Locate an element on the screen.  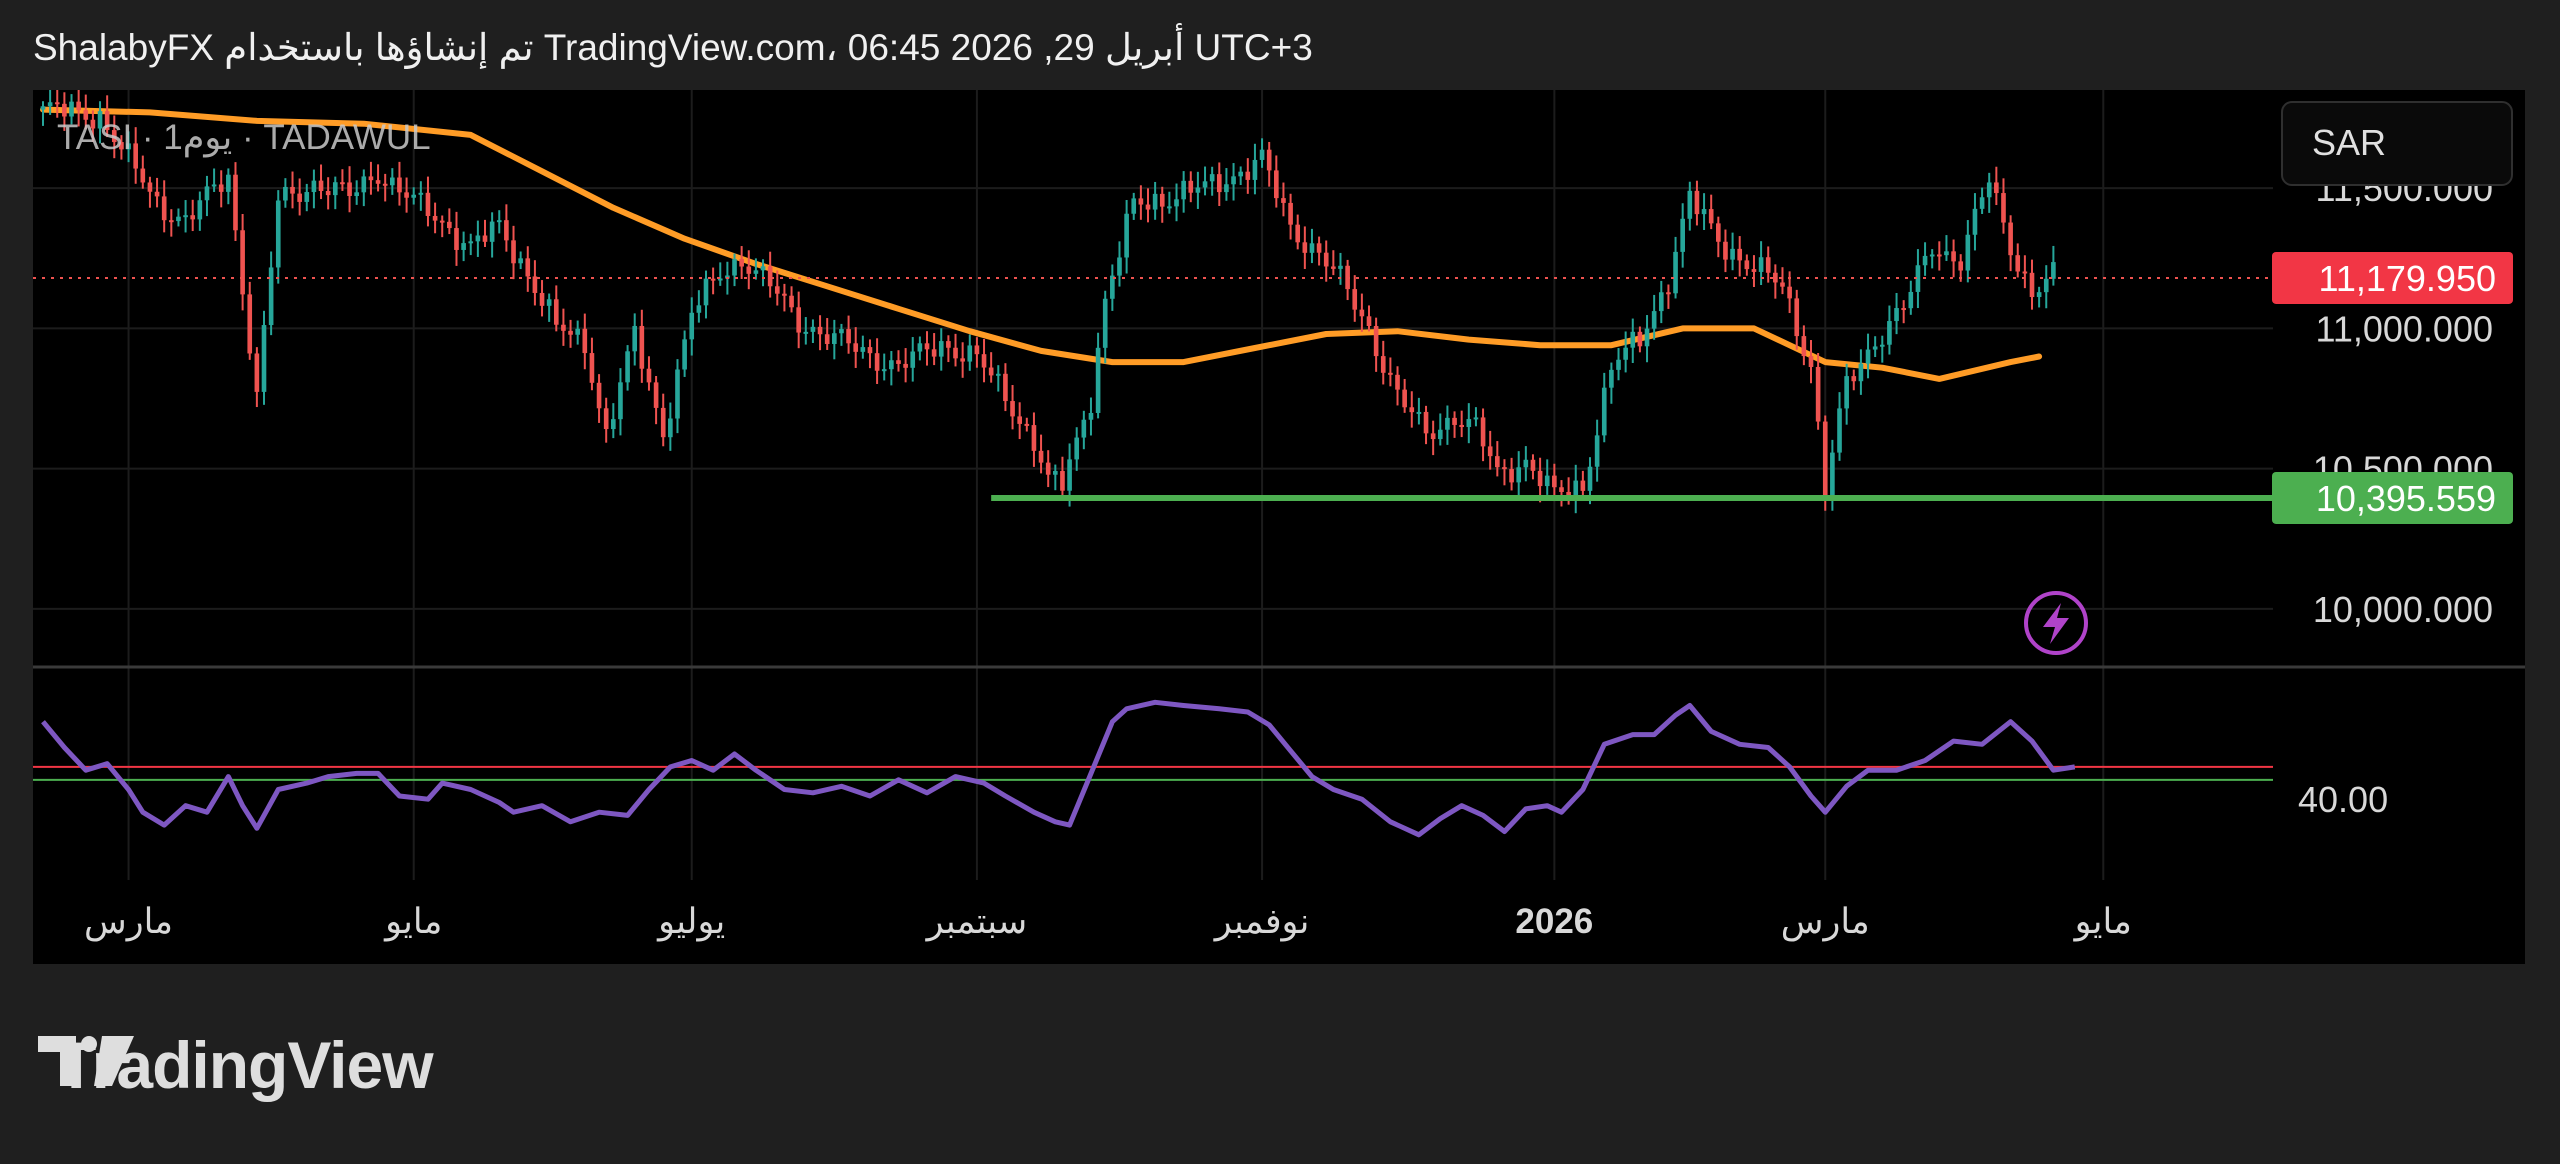
y-tick-label: 11,000.000 is located at coordinates (2404, 328).